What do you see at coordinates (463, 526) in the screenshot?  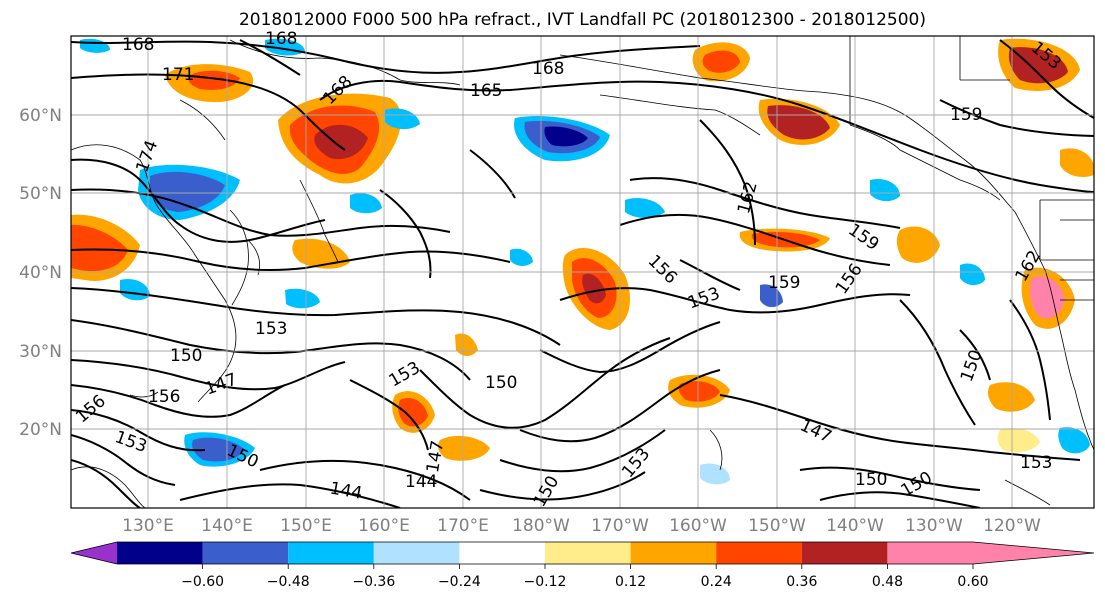 I see `lon-label: 170°E` at bounding box center [463, 526].